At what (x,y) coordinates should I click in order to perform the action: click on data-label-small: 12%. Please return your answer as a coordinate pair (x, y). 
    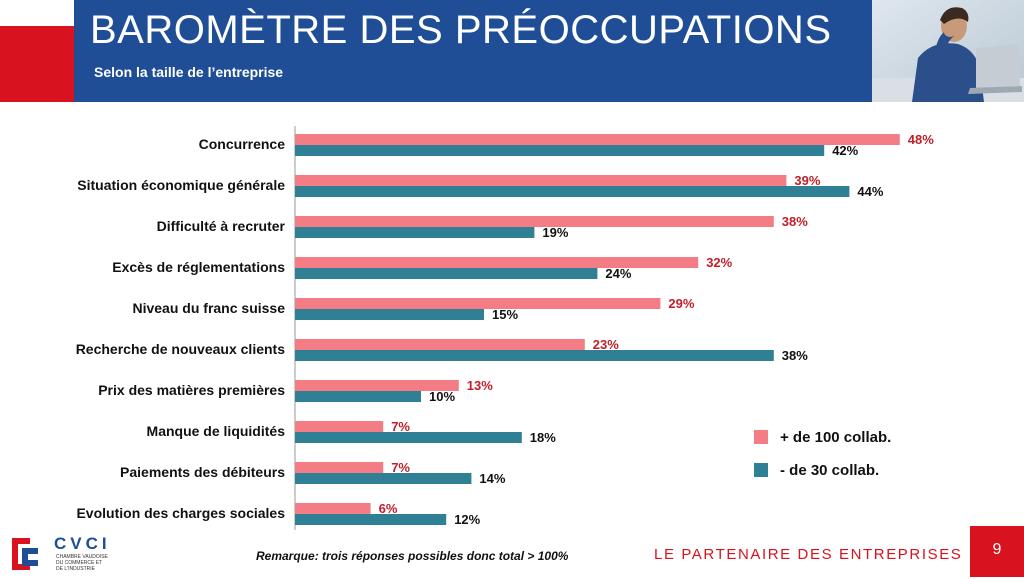
    Looking at the image, I should click on (467, 519).